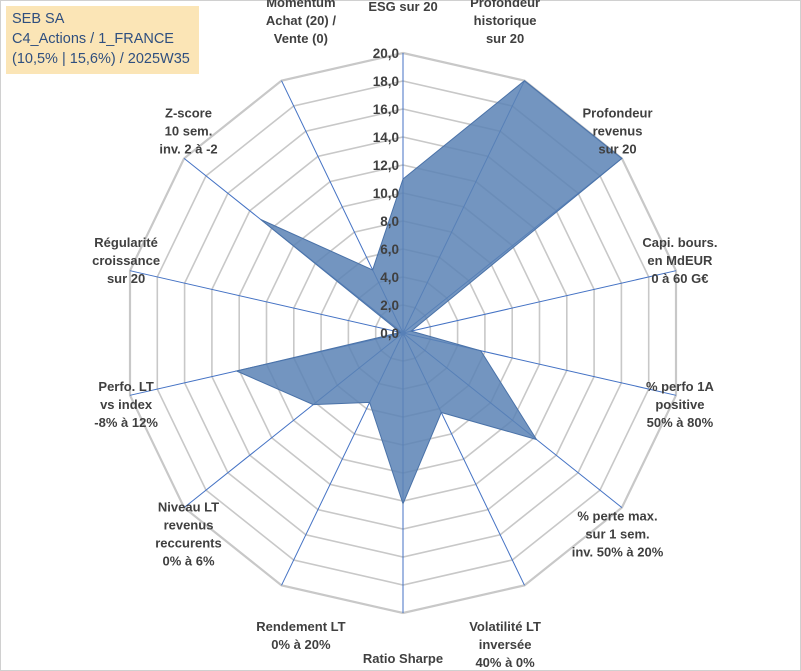 This screenshot has width=801, height=671. I want to click on axis-label: Perfo. LT, so click(125, 386).